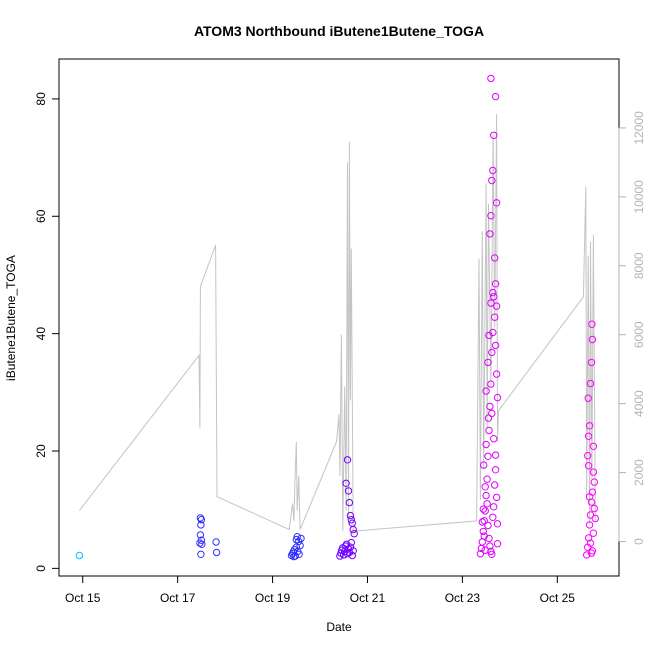 This screenshot has height=650, width=650. I want to click on y2-tick-label: 2000, so click(639, 472).